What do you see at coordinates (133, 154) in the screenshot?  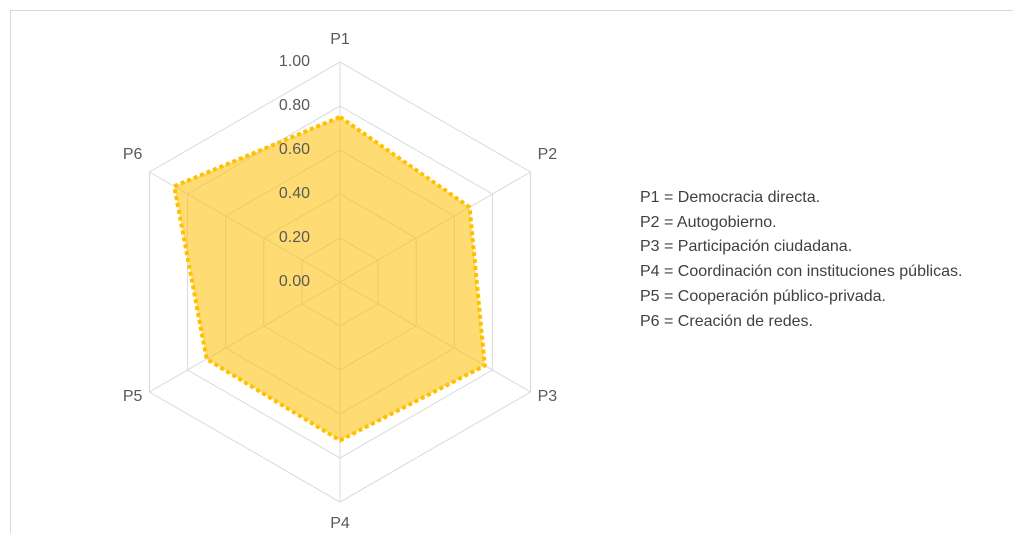 I see `category-label: P6` at bounding box center [133, 154].